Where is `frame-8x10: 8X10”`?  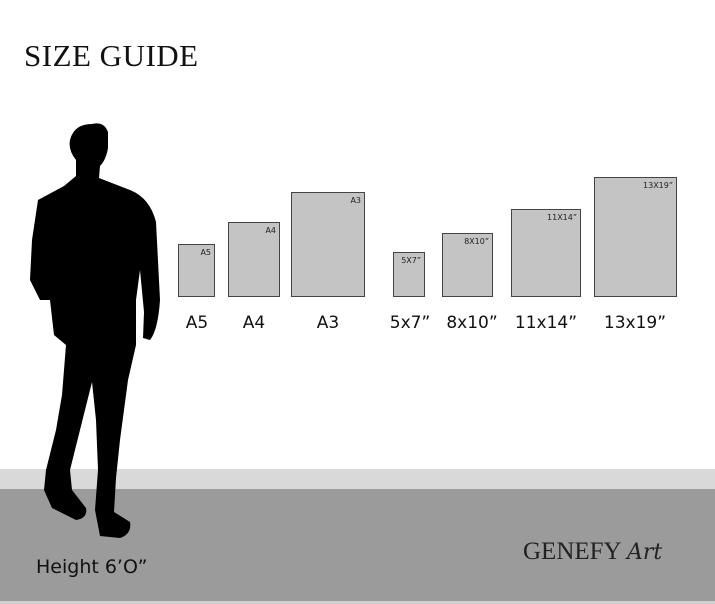
frame-8x10: 8X10” is located at coordinates (467, 265).